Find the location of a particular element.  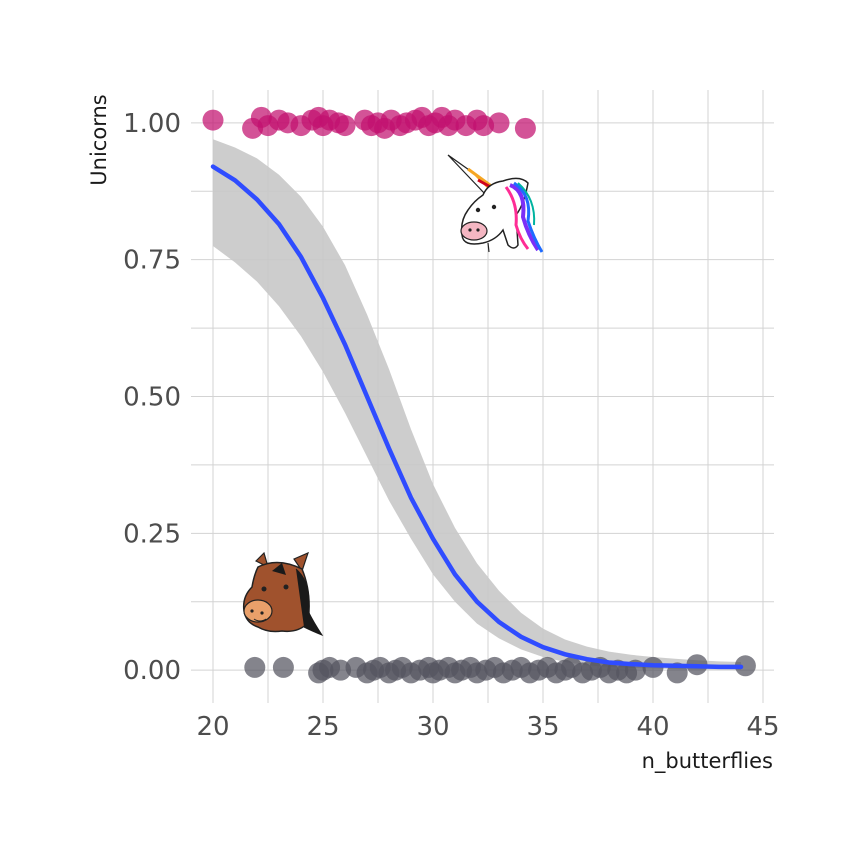

y-tick-label: 0.50 is located at coordinates (152, 398).